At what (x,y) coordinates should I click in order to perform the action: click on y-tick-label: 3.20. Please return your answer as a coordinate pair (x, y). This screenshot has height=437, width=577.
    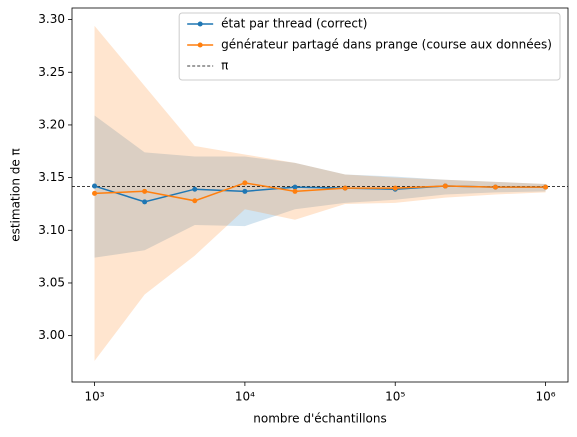
    Looking at the image, I should click on (51, 124).